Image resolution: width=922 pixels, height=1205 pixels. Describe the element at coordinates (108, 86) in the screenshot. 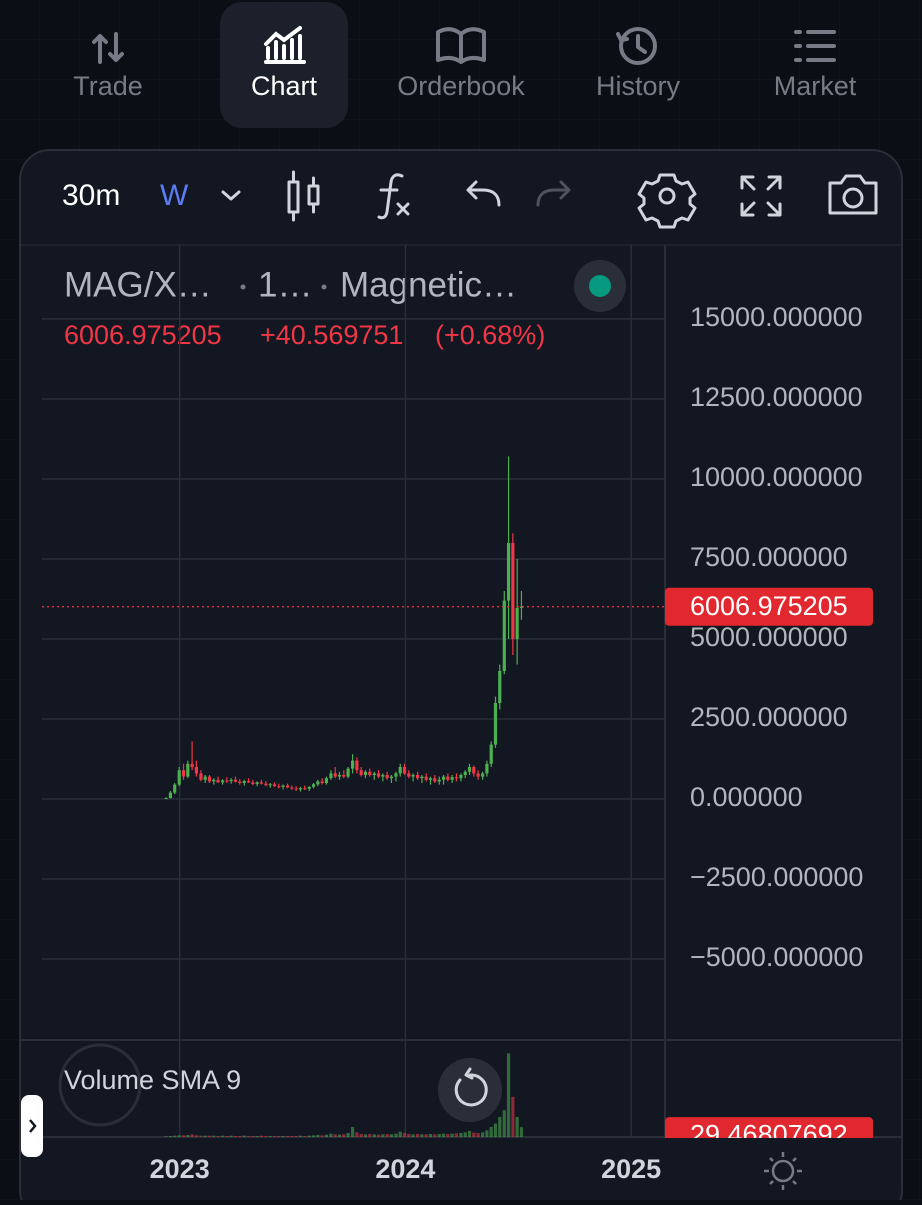

I see `nav-tab: Trade` at that location.